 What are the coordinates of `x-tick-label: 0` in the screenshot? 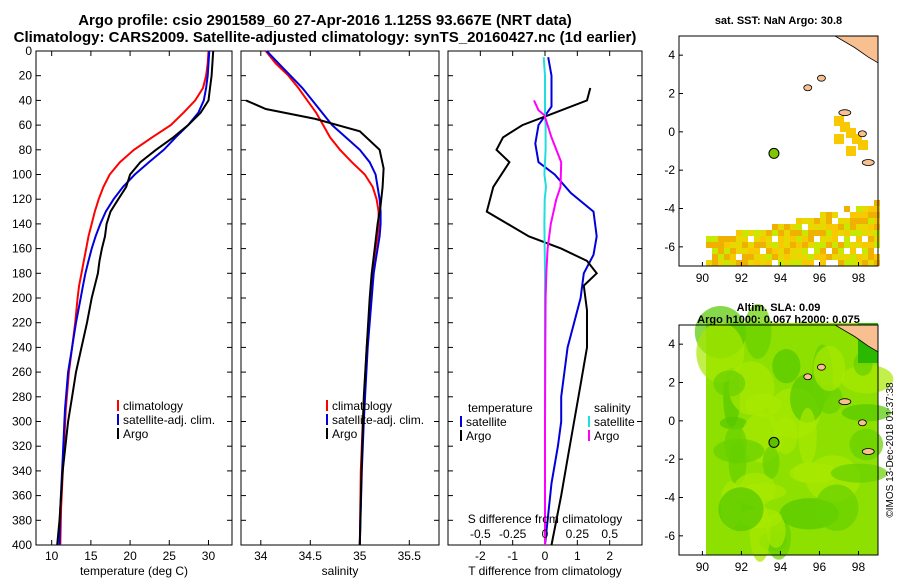 It's located at (545, 556).